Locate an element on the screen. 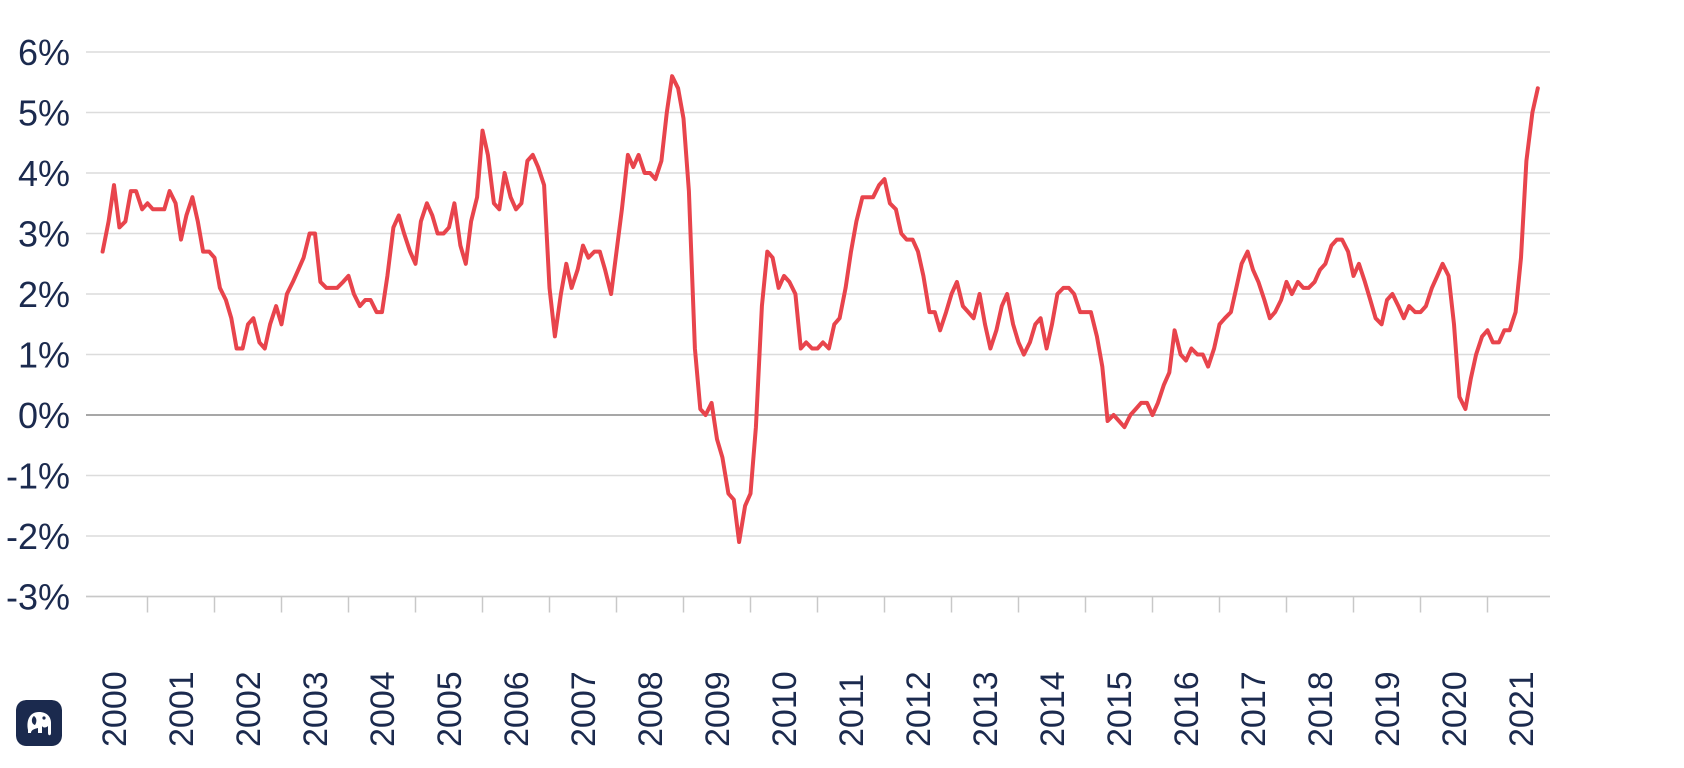 This screenshot has width=1684, height=768. x-tick-label: 2004 is located at coordinates (383, 709).